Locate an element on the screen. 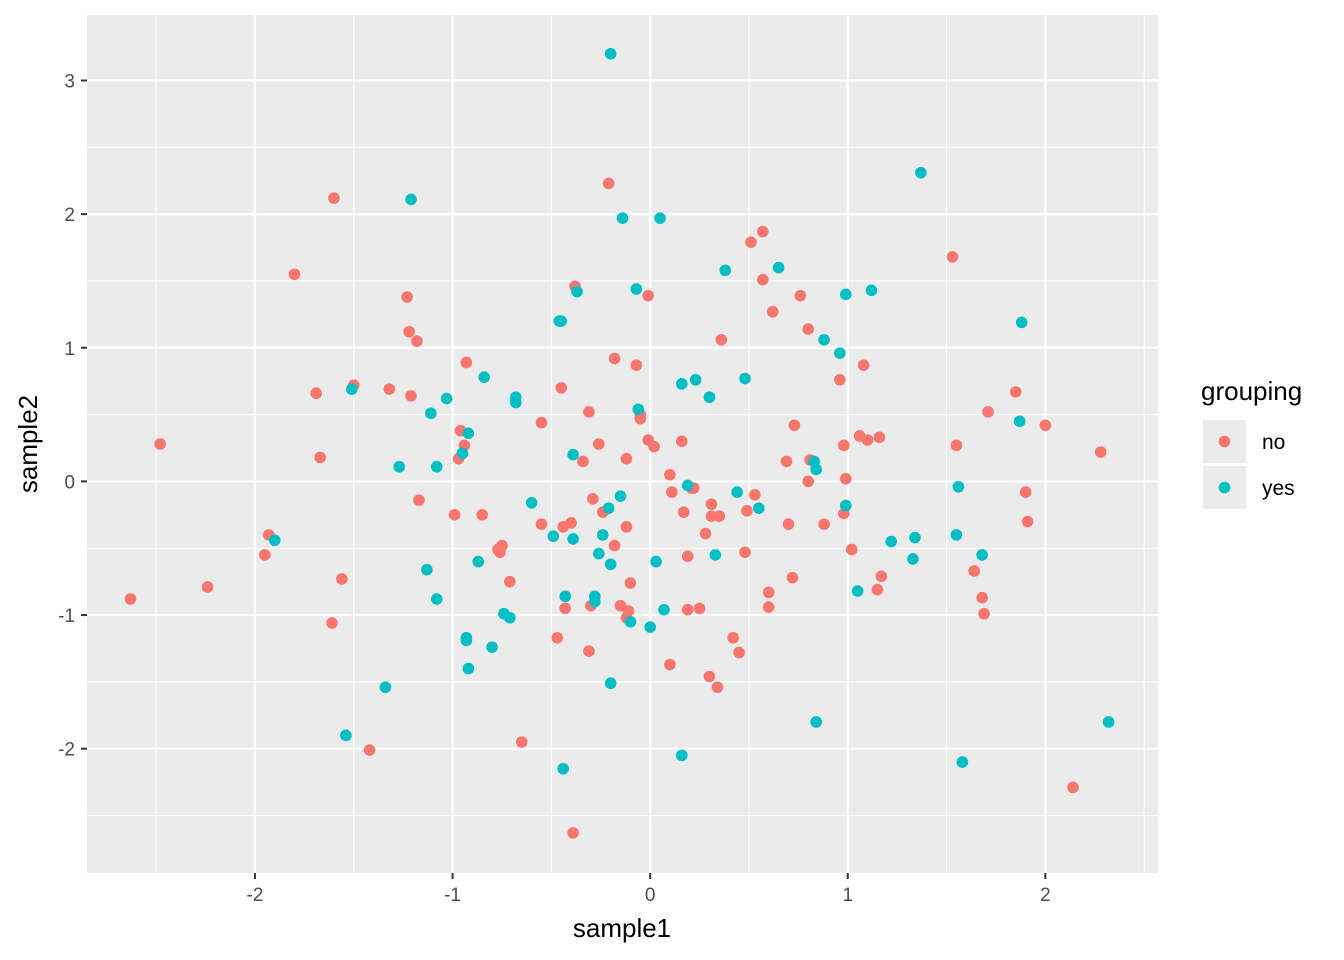  legend-items: no yes is located at coordinates (1249, 464).